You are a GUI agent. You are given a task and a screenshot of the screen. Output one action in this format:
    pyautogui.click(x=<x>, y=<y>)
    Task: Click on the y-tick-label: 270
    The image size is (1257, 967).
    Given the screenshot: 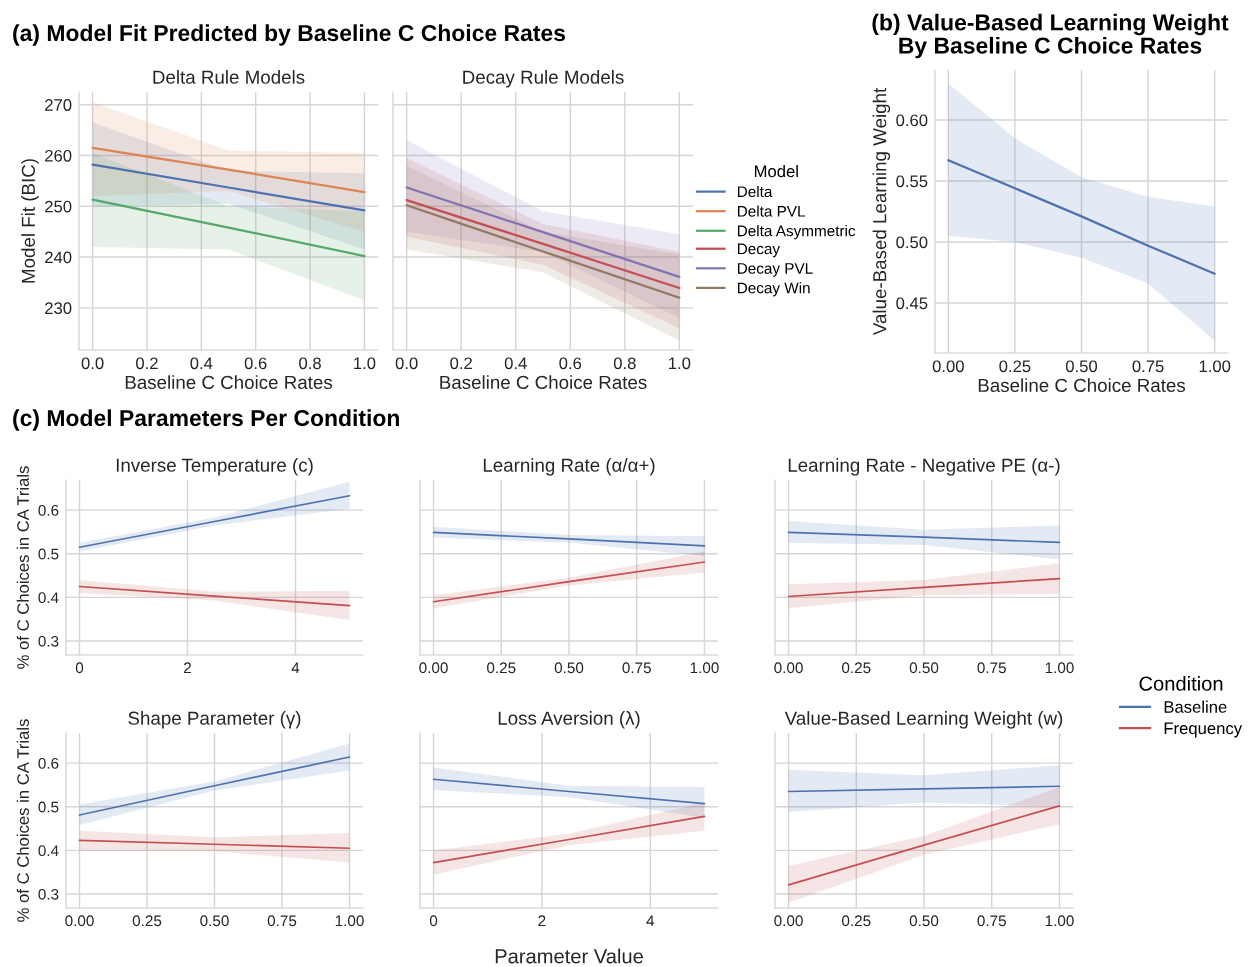 What is the action you would take?
    pyautogui.click(x=58, y=105)
    